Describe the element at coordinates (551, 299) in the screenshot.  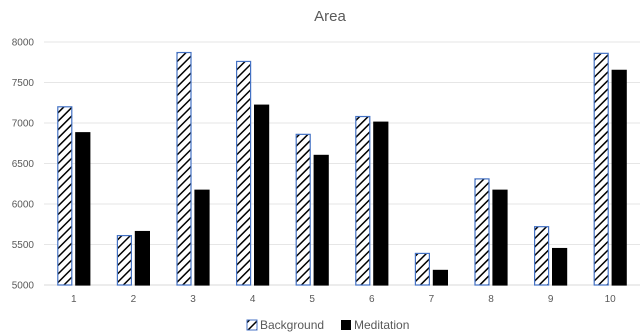
I see `x-tick-label: 9` at that location.